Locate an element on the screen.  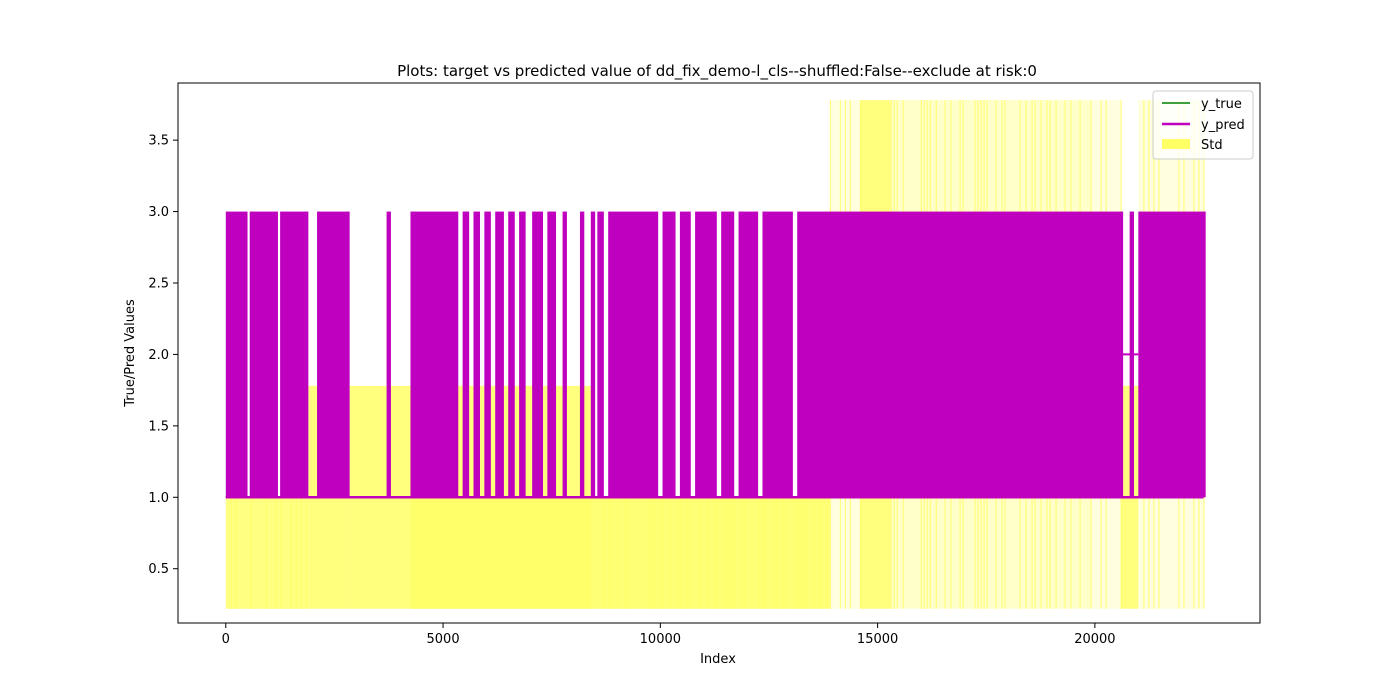
x-tick-label: 20000 is located at coordinates (1094, 639).